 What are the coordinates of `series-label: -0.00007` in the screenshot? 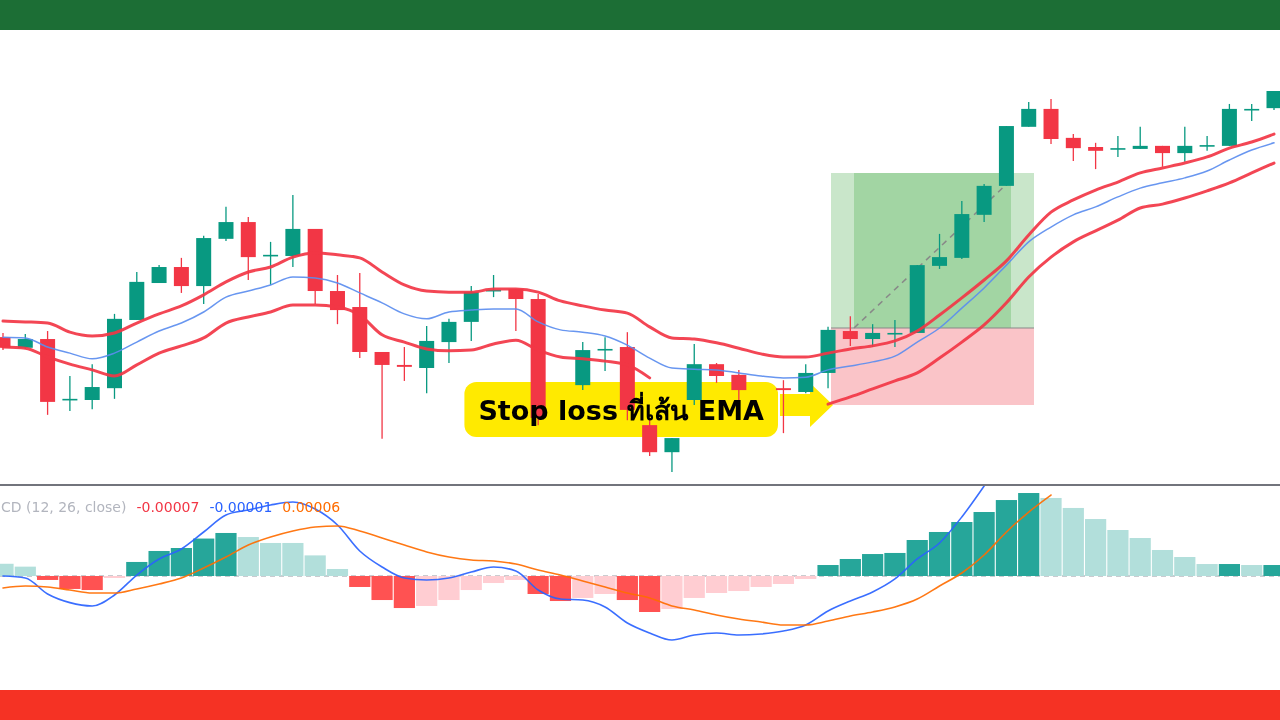 It's located at (168, 507).